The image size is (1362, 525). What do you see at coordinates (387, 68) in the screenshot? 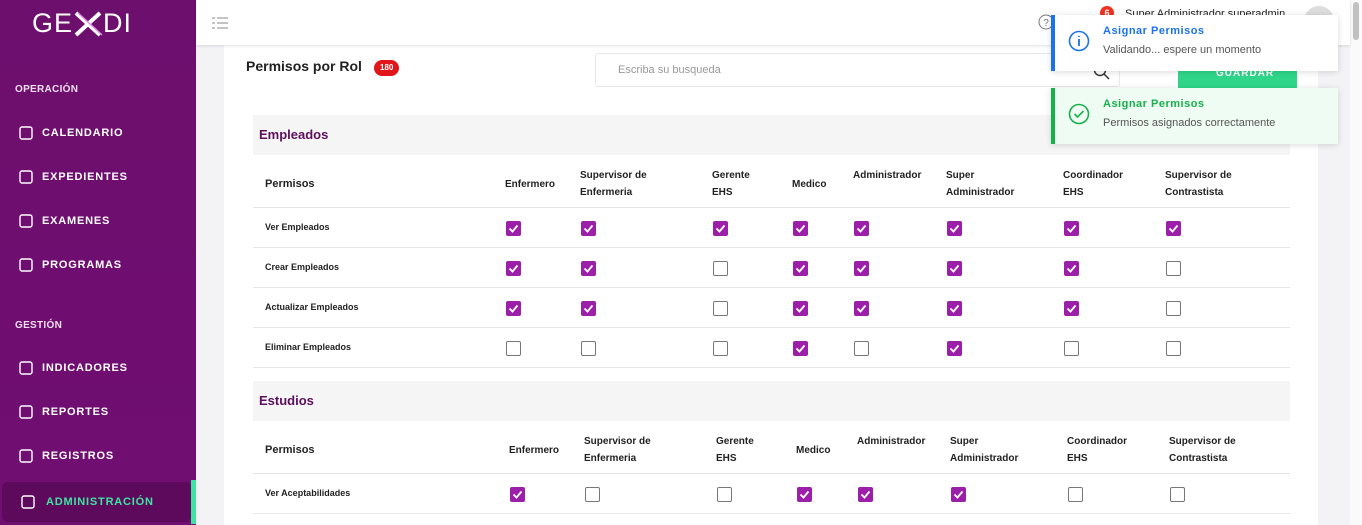
I see `count-badge: 180` at bounding box center [387, 68].